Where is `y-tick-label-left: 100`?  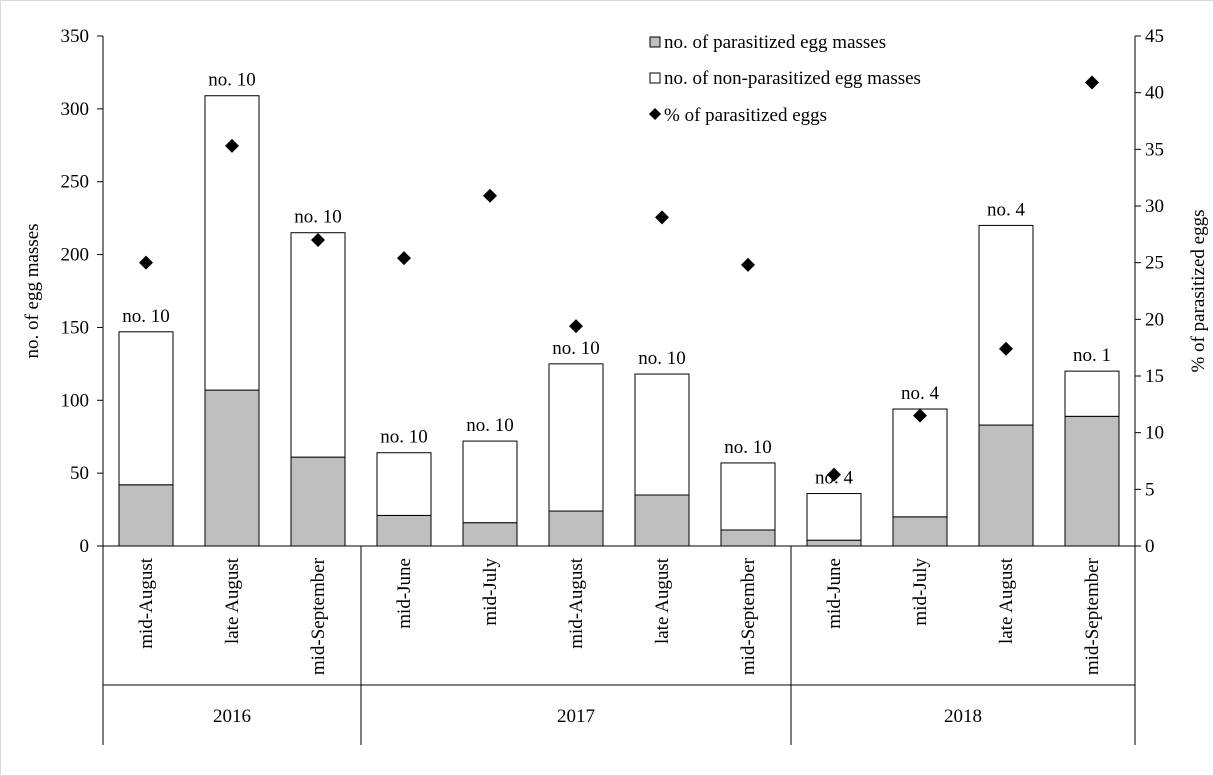 y-tick-label-left: 100 is located at coordinates (75, 400).